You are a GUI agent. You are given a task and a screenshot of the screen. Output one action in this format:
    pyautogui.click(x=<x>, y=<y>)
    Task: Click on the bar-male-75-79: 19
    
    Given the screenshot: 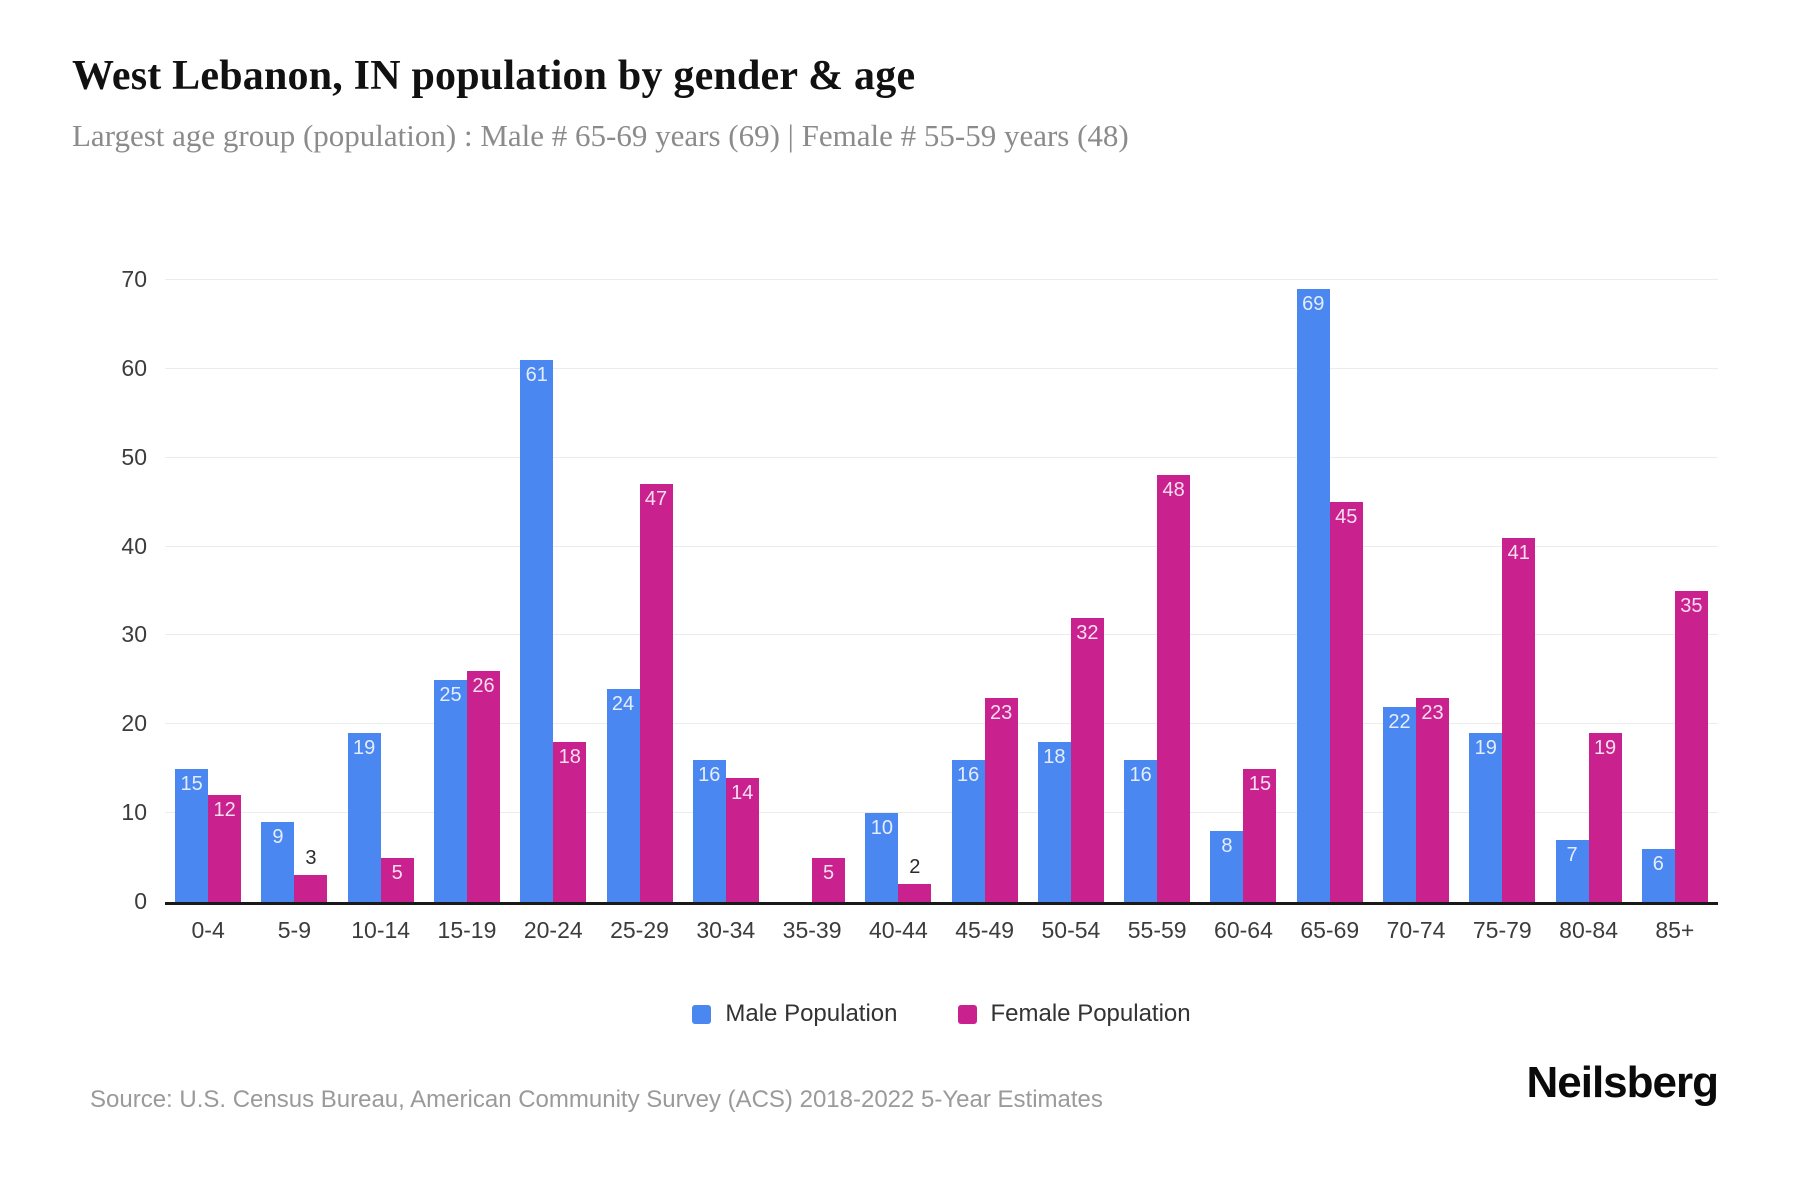 What is the action you would take?
    pyautogui.click(x=1486, y=817)
    